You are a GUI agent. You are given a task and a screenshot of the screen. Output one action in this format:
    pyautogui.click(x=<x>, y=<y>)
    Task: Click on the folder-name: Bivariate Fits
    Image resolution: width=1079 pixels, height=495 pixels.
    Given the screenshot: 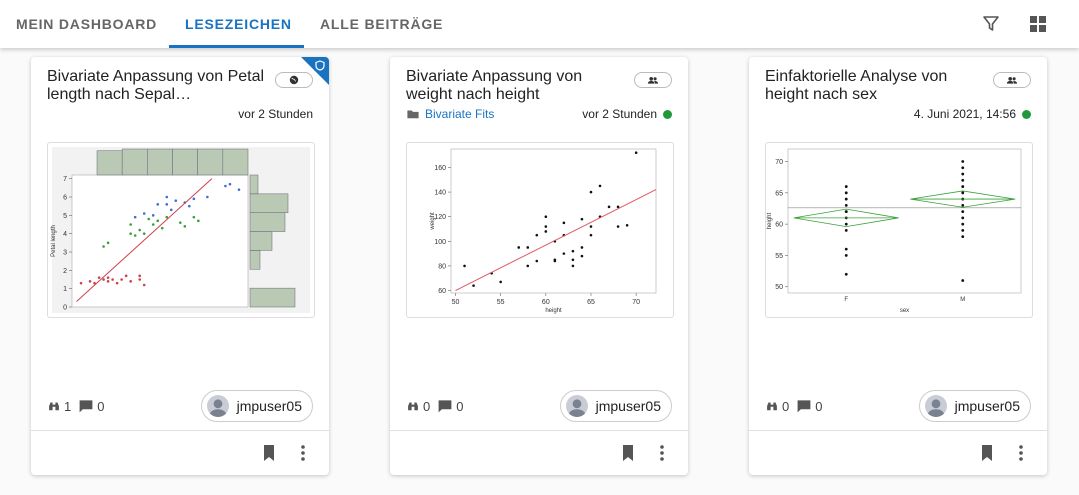 What is the action you would take?
    pyautogui.click(x=460, y=114)
    